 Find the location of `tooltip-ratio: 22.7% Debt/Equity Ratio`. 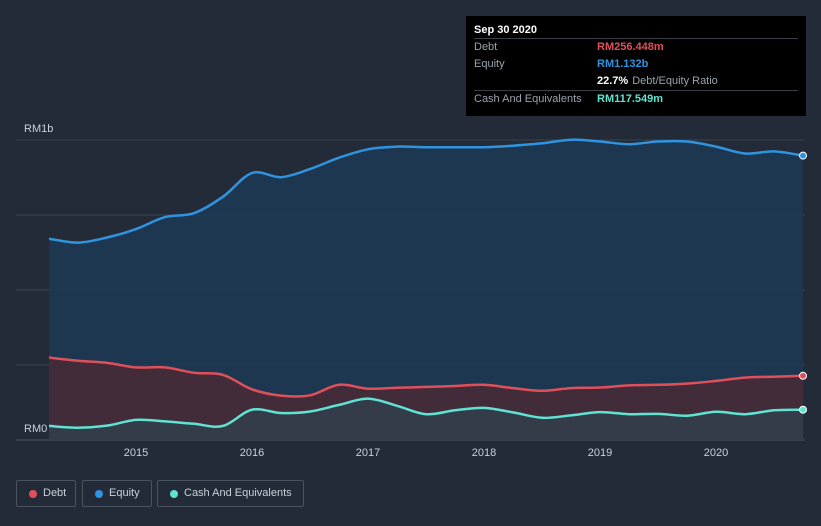

tooltip-ratio: 22.7% Debt/Equity Ratio is located at coordinates (657, 81).